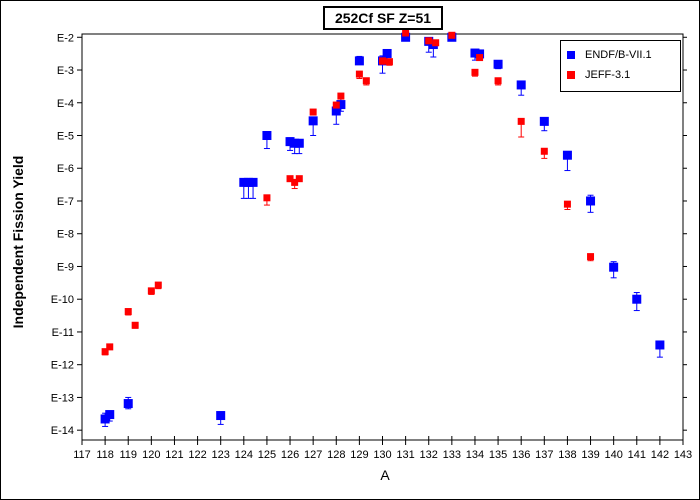 The image size is (700, 500). I want to click on x-tick-label: 134, so click(475, 455).